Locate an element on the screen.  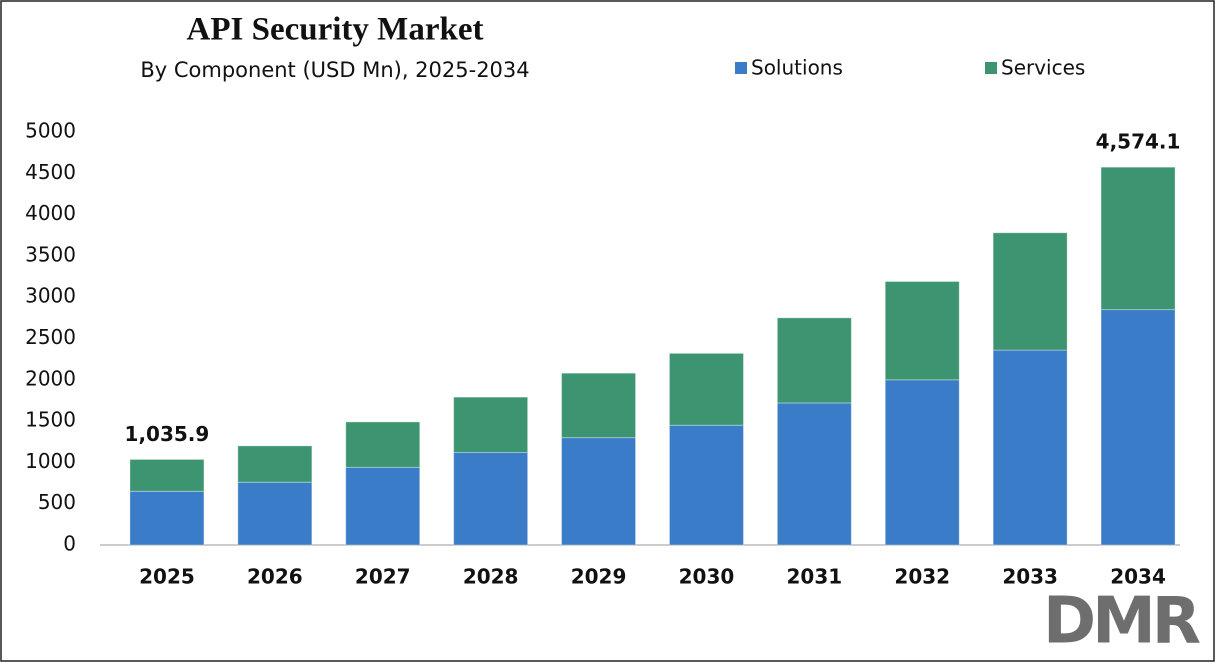
x-tick-label: 2033 is located at coordinates (1030, 577).